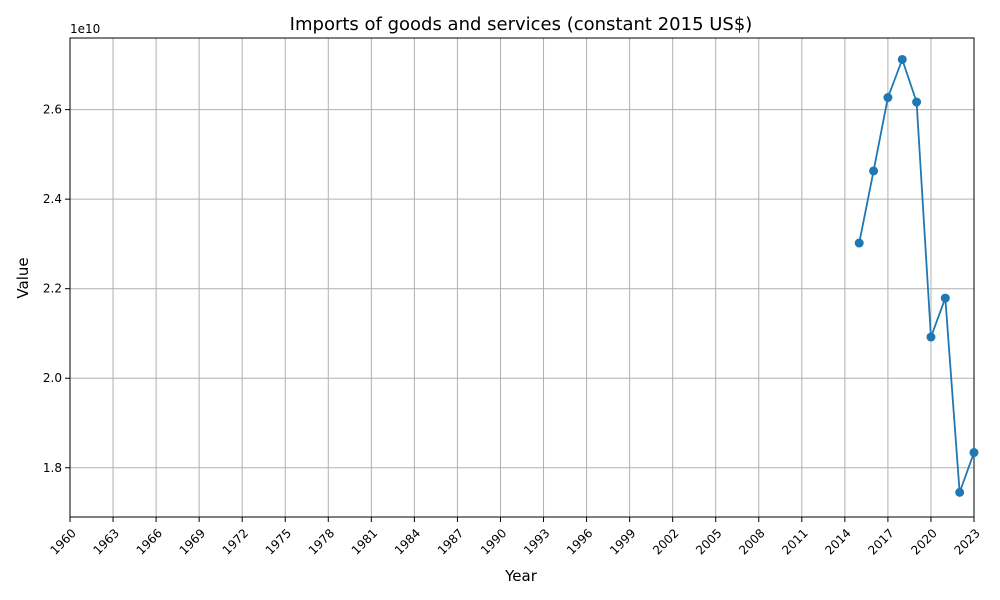 The image size is (1000, 600). Describe the element at coordinates (23, 277) in the screenshot. I see `y-axis-title: Value` at that location.